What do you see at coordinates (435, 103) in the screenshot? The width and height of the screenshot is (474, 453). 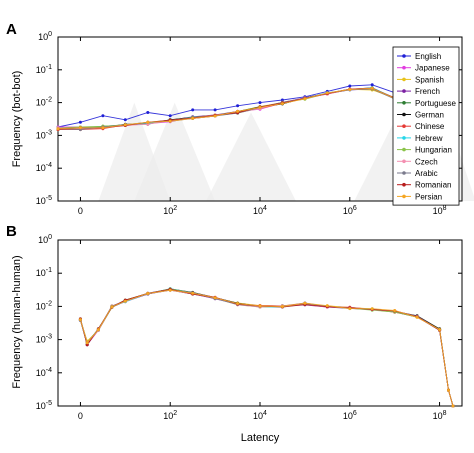 I see `legend-entry-portuguese: Portuguese` at bounding box center [435, 103].